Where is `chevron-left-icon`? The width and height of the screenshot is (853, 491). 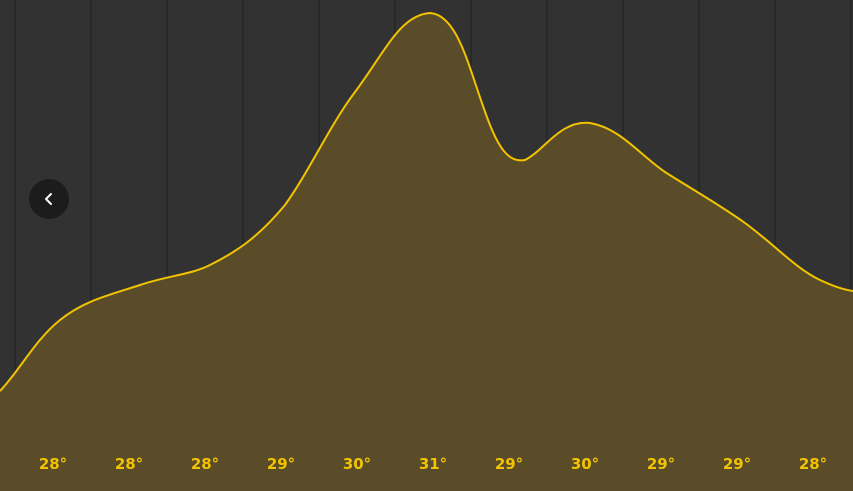
chevron-left-icon is located at coordinates (48, 199).